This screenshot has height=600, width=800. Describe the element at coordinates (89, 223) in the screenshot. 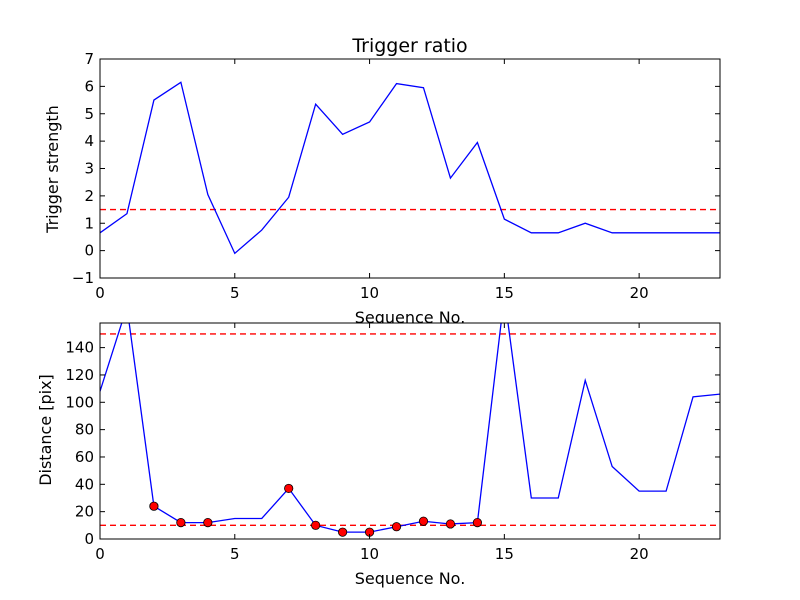

I see `y-tick-label: 1` at that location.